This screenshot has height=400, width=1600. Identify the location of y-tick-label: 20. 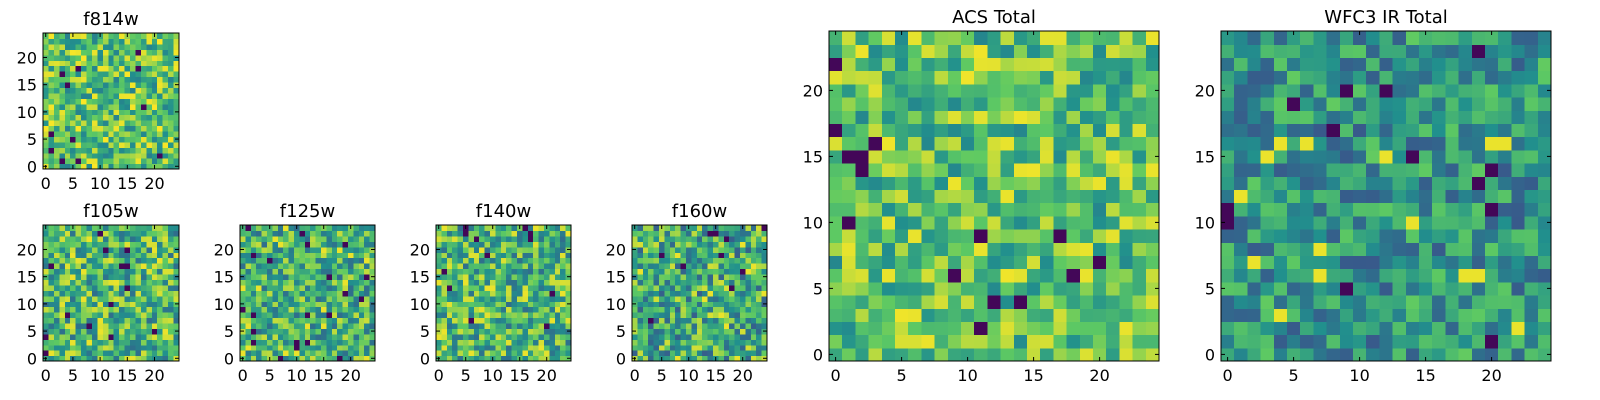
(616, 249).